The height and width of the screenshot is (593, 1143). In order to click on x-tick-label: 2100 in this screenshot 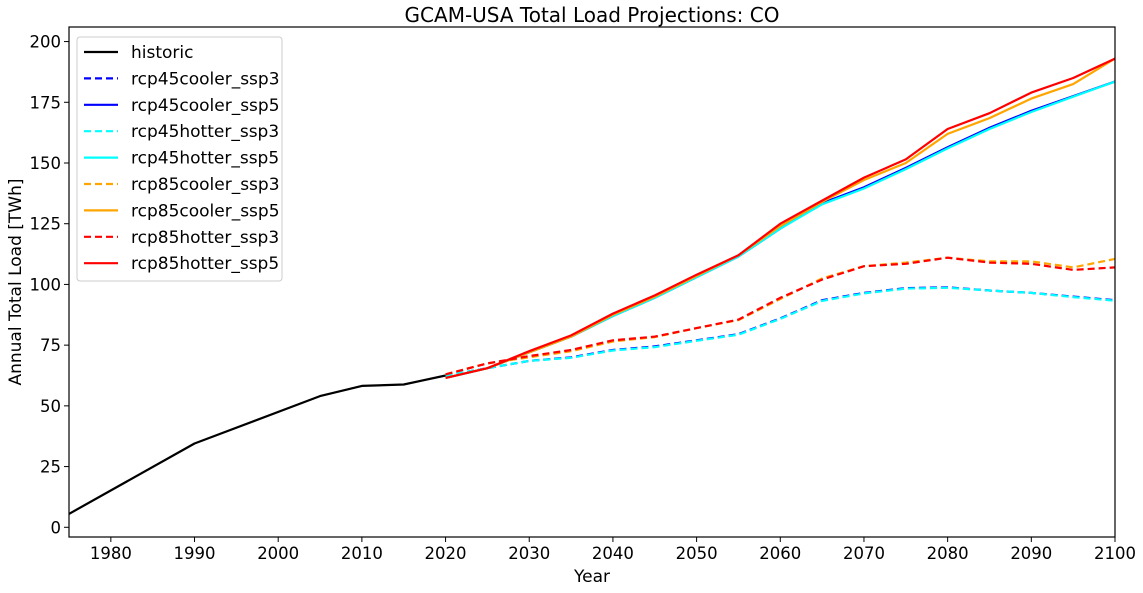, I will do `click(1115, 553)`.